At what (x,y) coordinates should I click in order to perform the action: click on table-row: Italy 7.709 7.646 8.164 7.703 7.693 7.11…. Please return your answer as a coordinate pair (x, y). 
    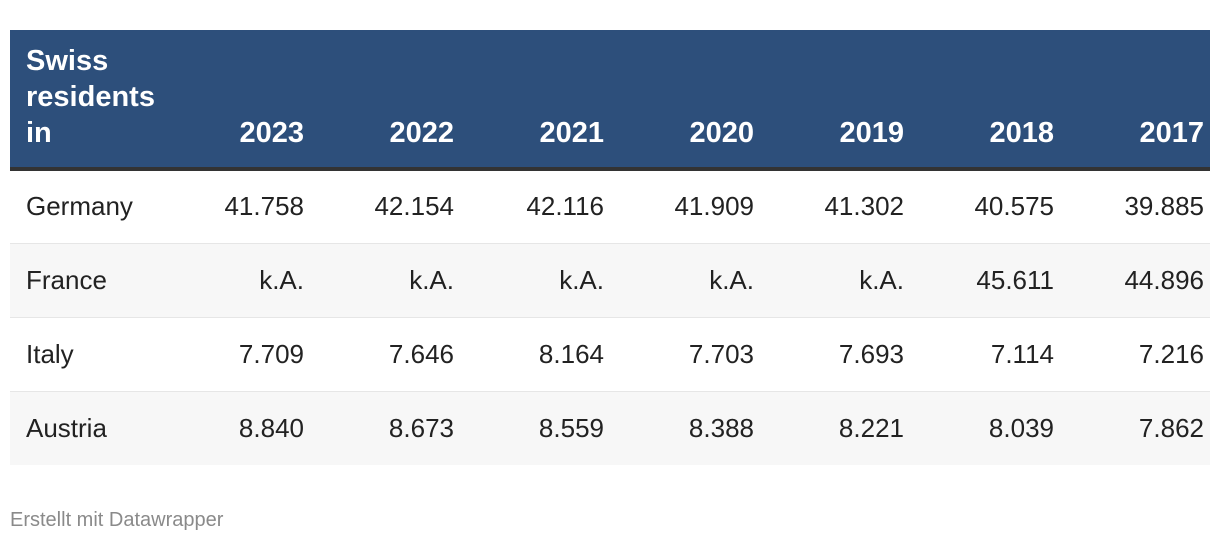
    Looking at the image, I should click on (610, 353).